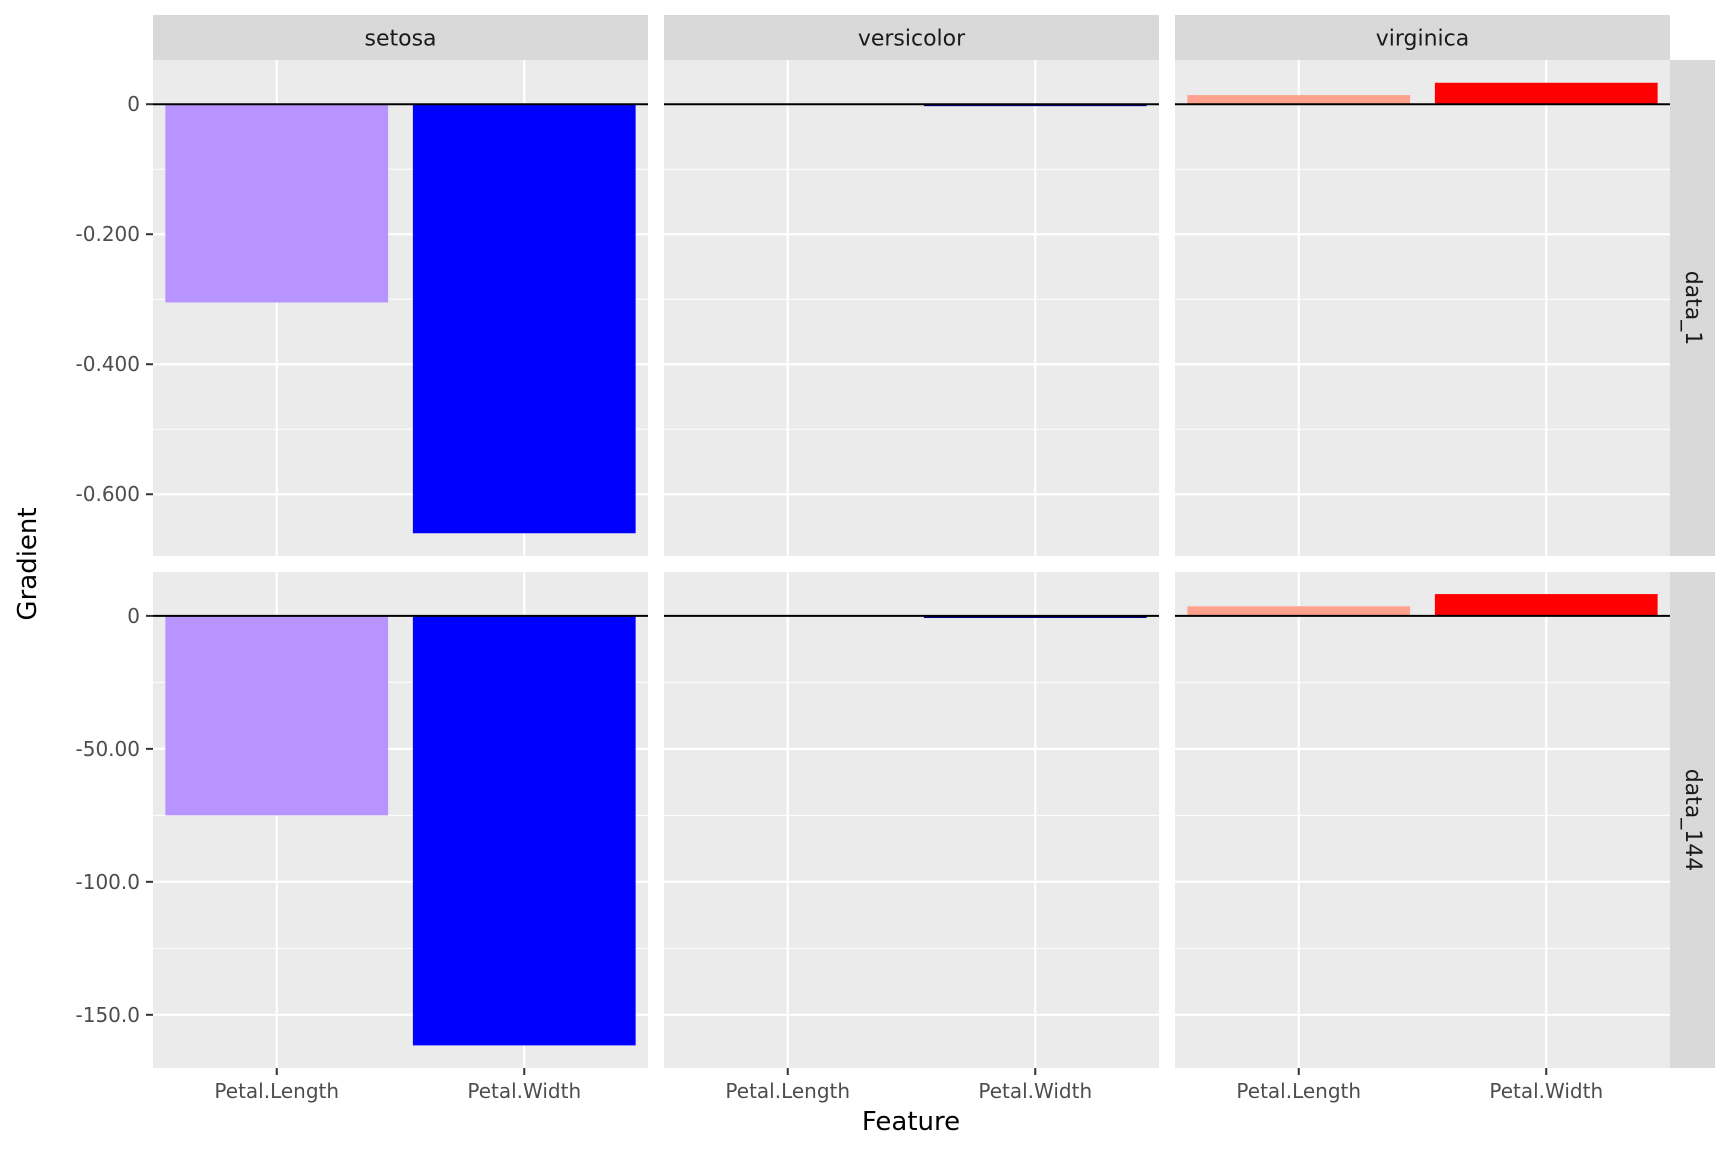 The image size is (1728, 1152). Describe the element at coordinates (1422, 820) in the screenshot. I see `panel-data_144-virginica` at that location.